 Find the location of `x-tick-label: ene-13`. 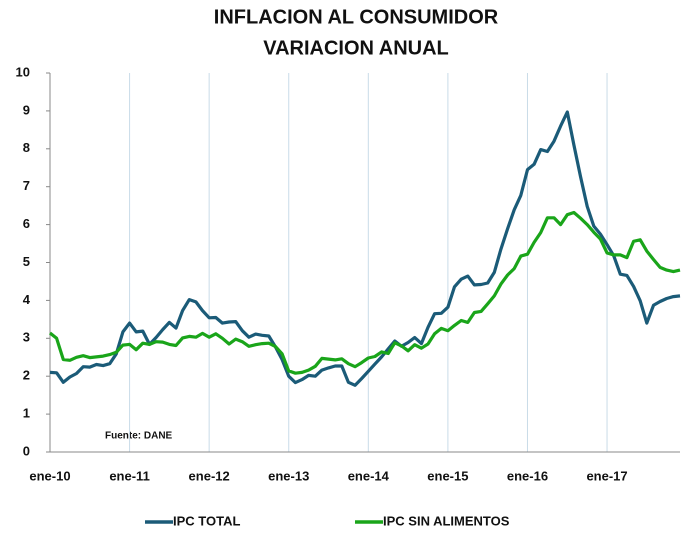

x-tick-label: ene-13 is located at coordinates (288, 475).